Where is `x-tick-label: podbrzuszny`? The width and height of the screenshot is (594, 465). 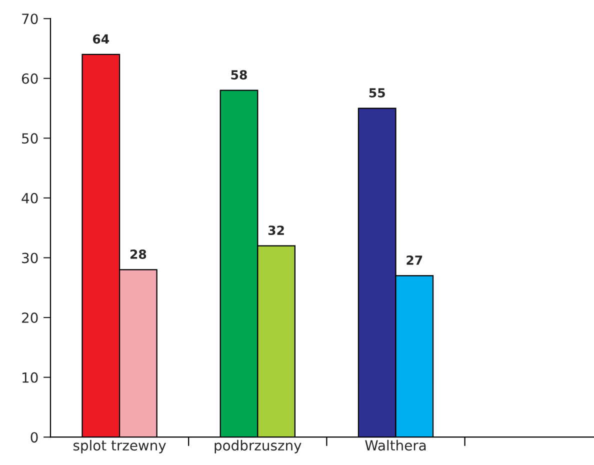 x-tick-label: podbrzuszny is located at coordinates (258, 447).